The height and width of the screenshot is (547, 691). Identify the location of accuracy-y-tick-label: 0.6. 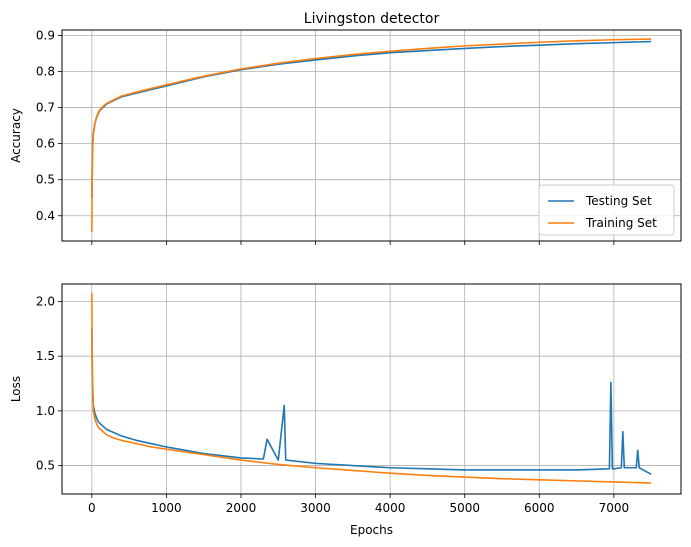
(45, 144).